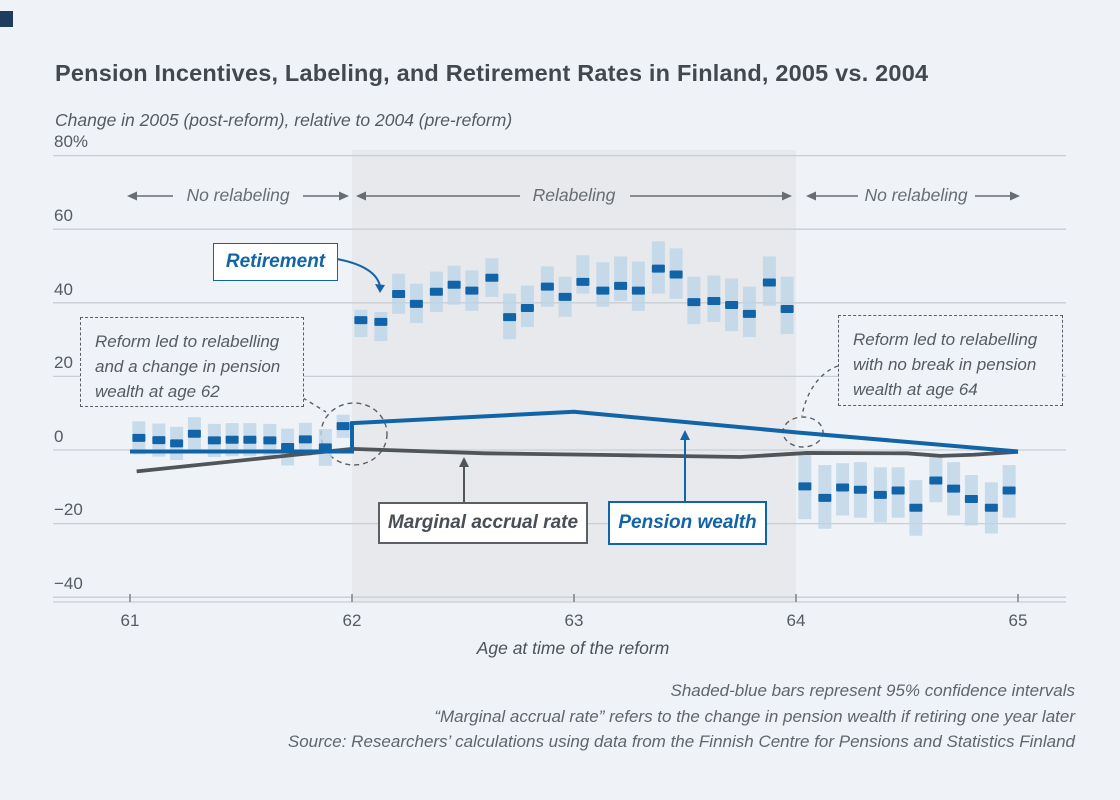  What do you see at coordinates (483, 523) in the screenshot?
I see `marginal-accrual-series-label: Marginal accrual rate` at bounding box center [483, 523].